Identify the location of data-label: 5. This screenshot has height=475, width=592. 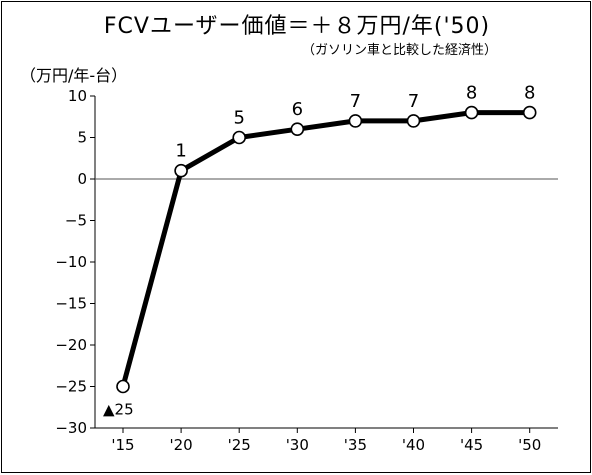
(238, 118).